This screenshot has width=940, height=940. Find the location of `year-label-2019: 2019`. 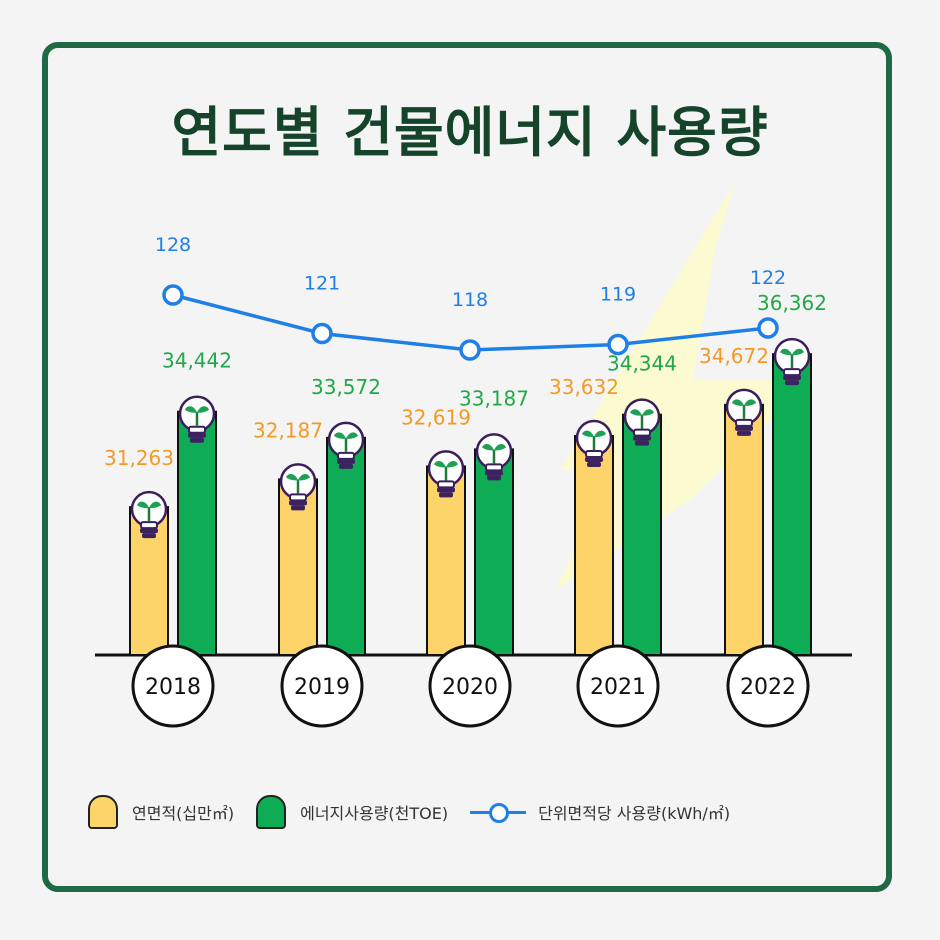

year-label-2019: 2019 is located at coordinates (322, 687).